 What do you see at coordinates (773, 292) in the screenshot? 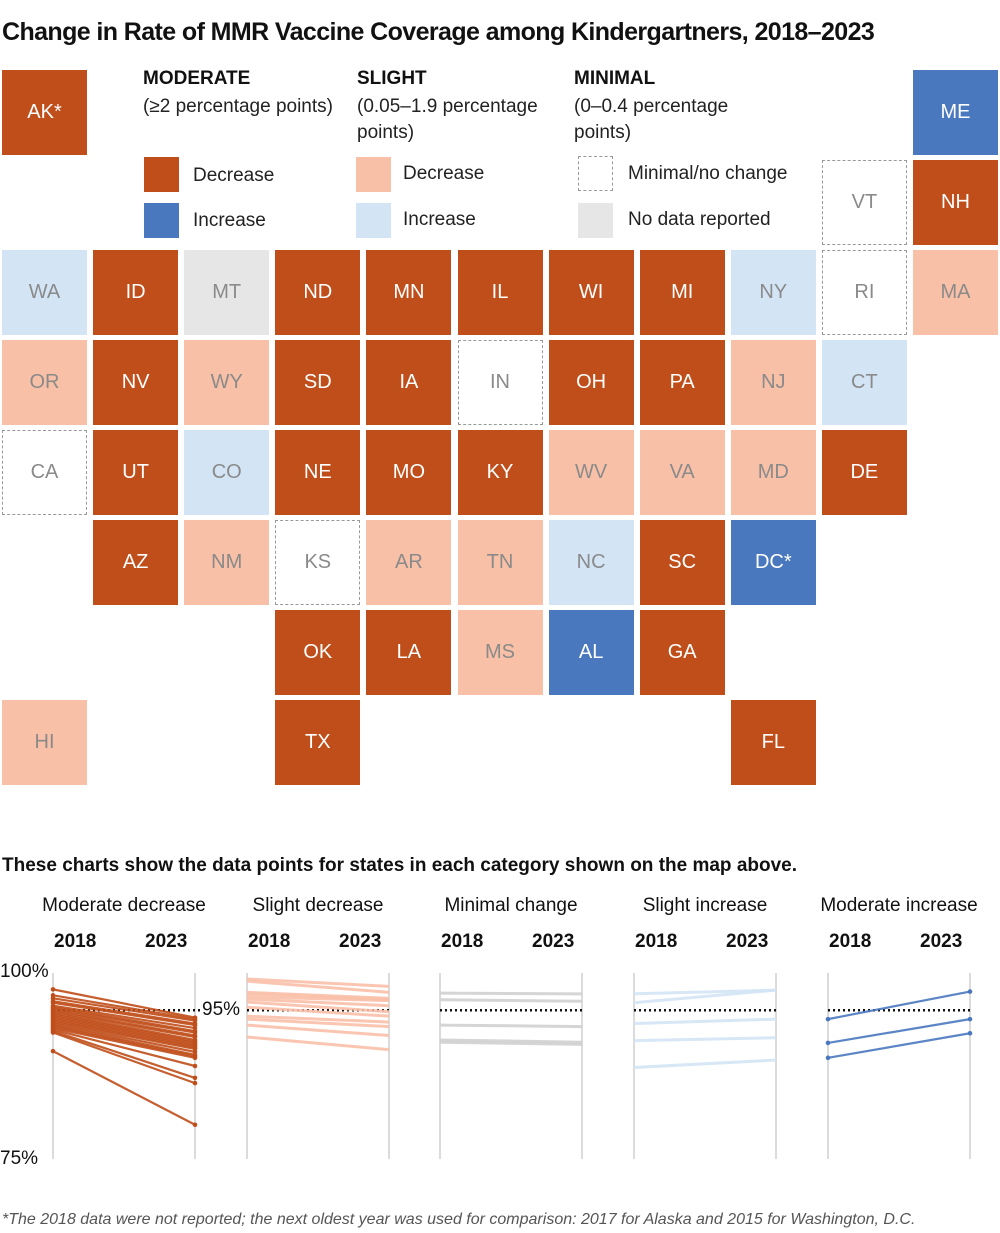
I see `state-tile-ny: NY` at bounding box center [773, 292].